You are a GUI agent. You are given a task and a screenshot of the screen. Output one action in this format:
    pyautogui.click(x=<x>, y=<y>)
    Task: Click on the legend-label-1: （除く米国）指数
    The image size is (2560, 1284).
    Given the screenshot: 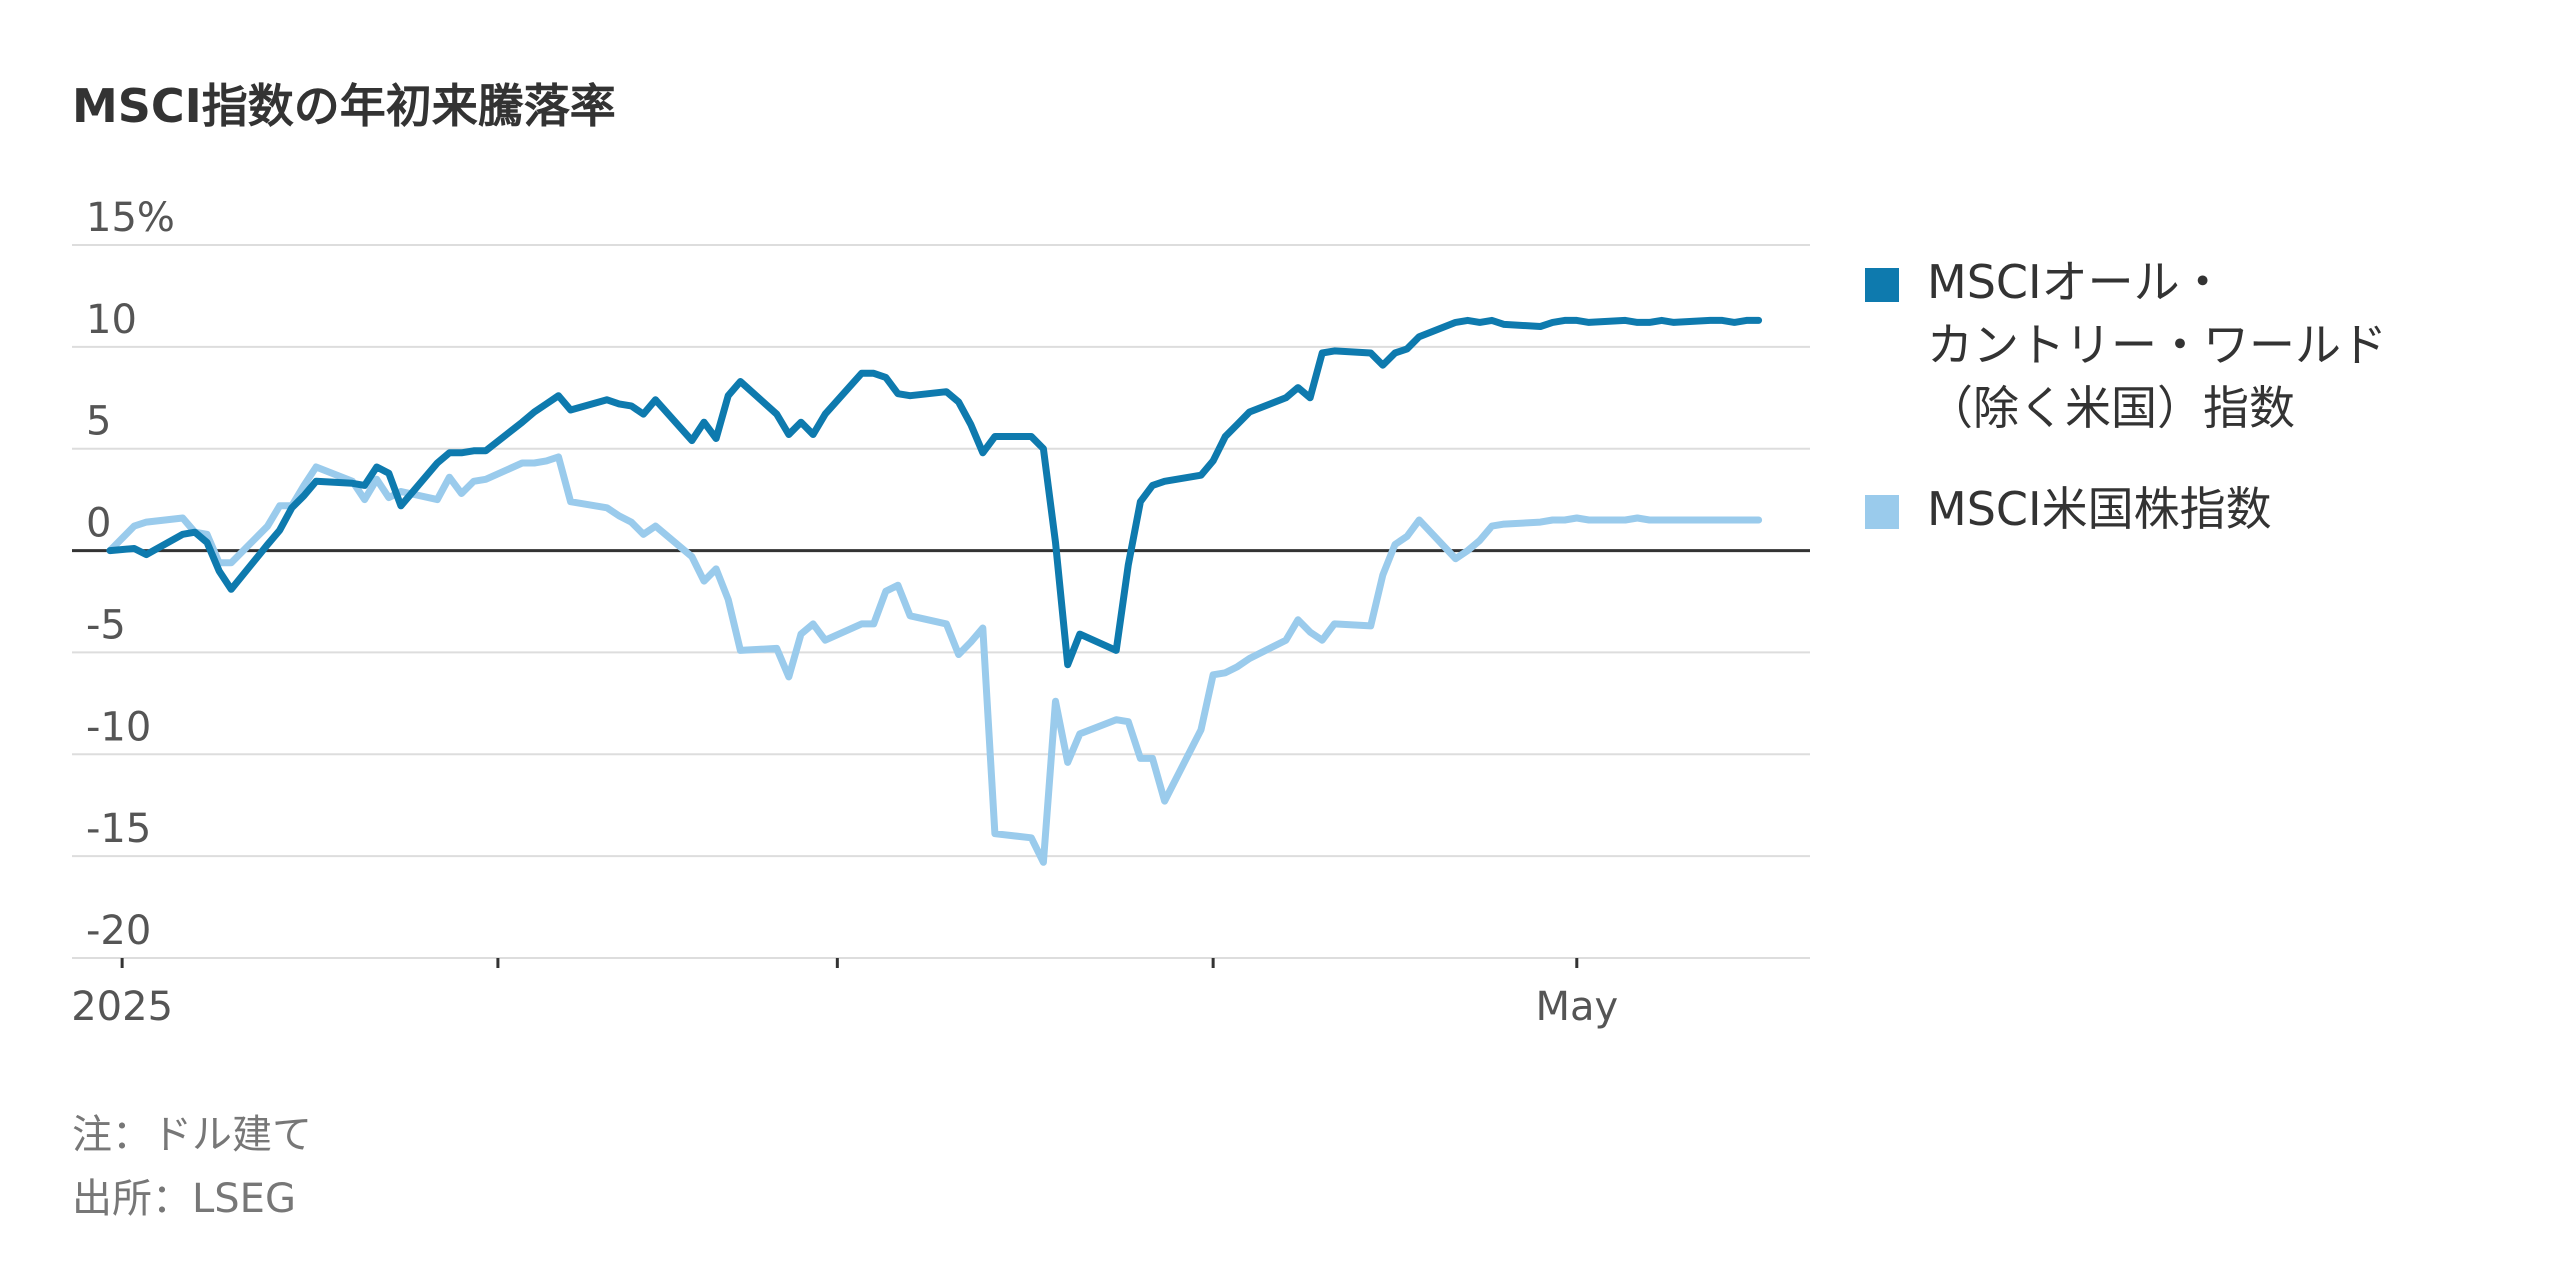 What is the action you would take?
    pyautogui.click(x=2111, y=408)
    